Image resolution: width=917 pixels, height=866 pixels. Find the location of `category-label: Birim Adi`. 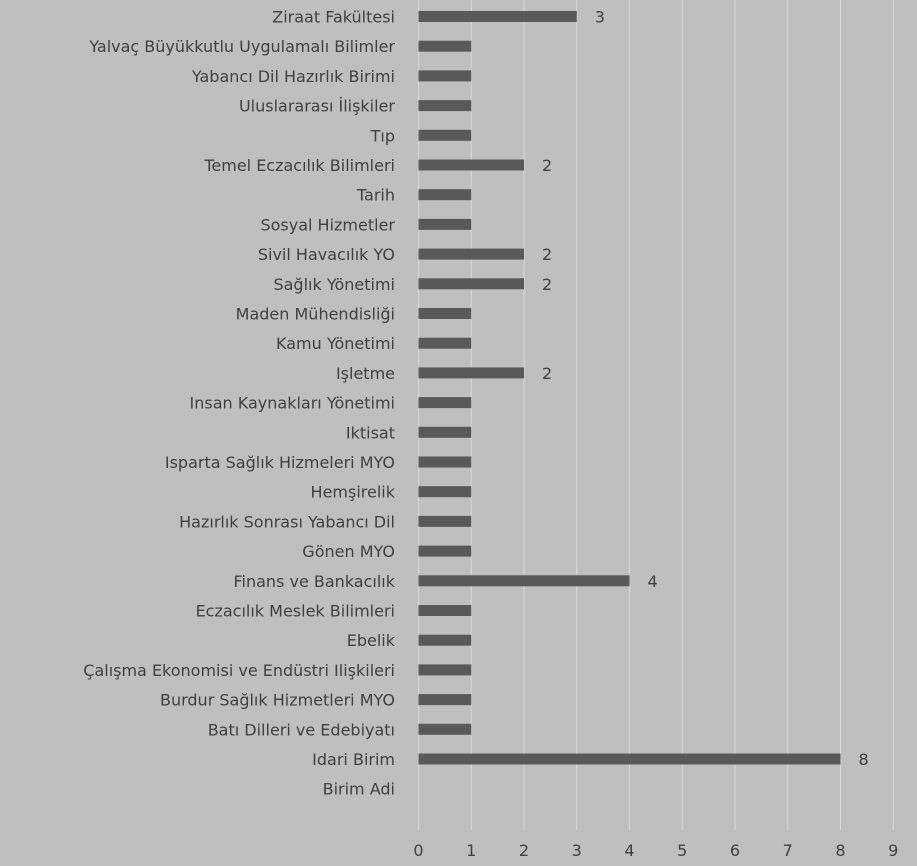

category-label: Birim Adi is located at coordinates (359, 789).